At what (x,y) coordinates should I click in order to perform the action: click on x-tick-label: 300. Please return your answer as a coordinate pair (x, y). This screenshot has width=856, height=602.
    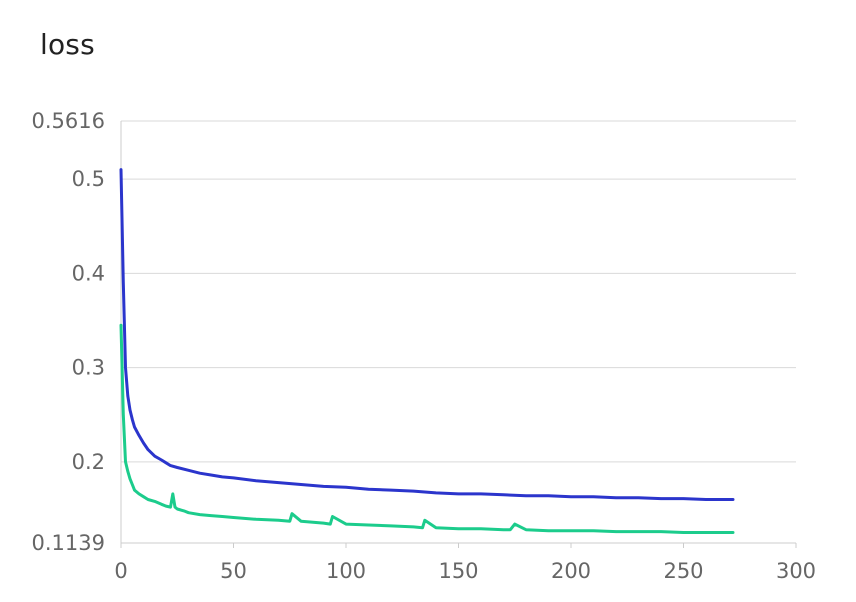
    Looking at the image, I should click on (796, 571).